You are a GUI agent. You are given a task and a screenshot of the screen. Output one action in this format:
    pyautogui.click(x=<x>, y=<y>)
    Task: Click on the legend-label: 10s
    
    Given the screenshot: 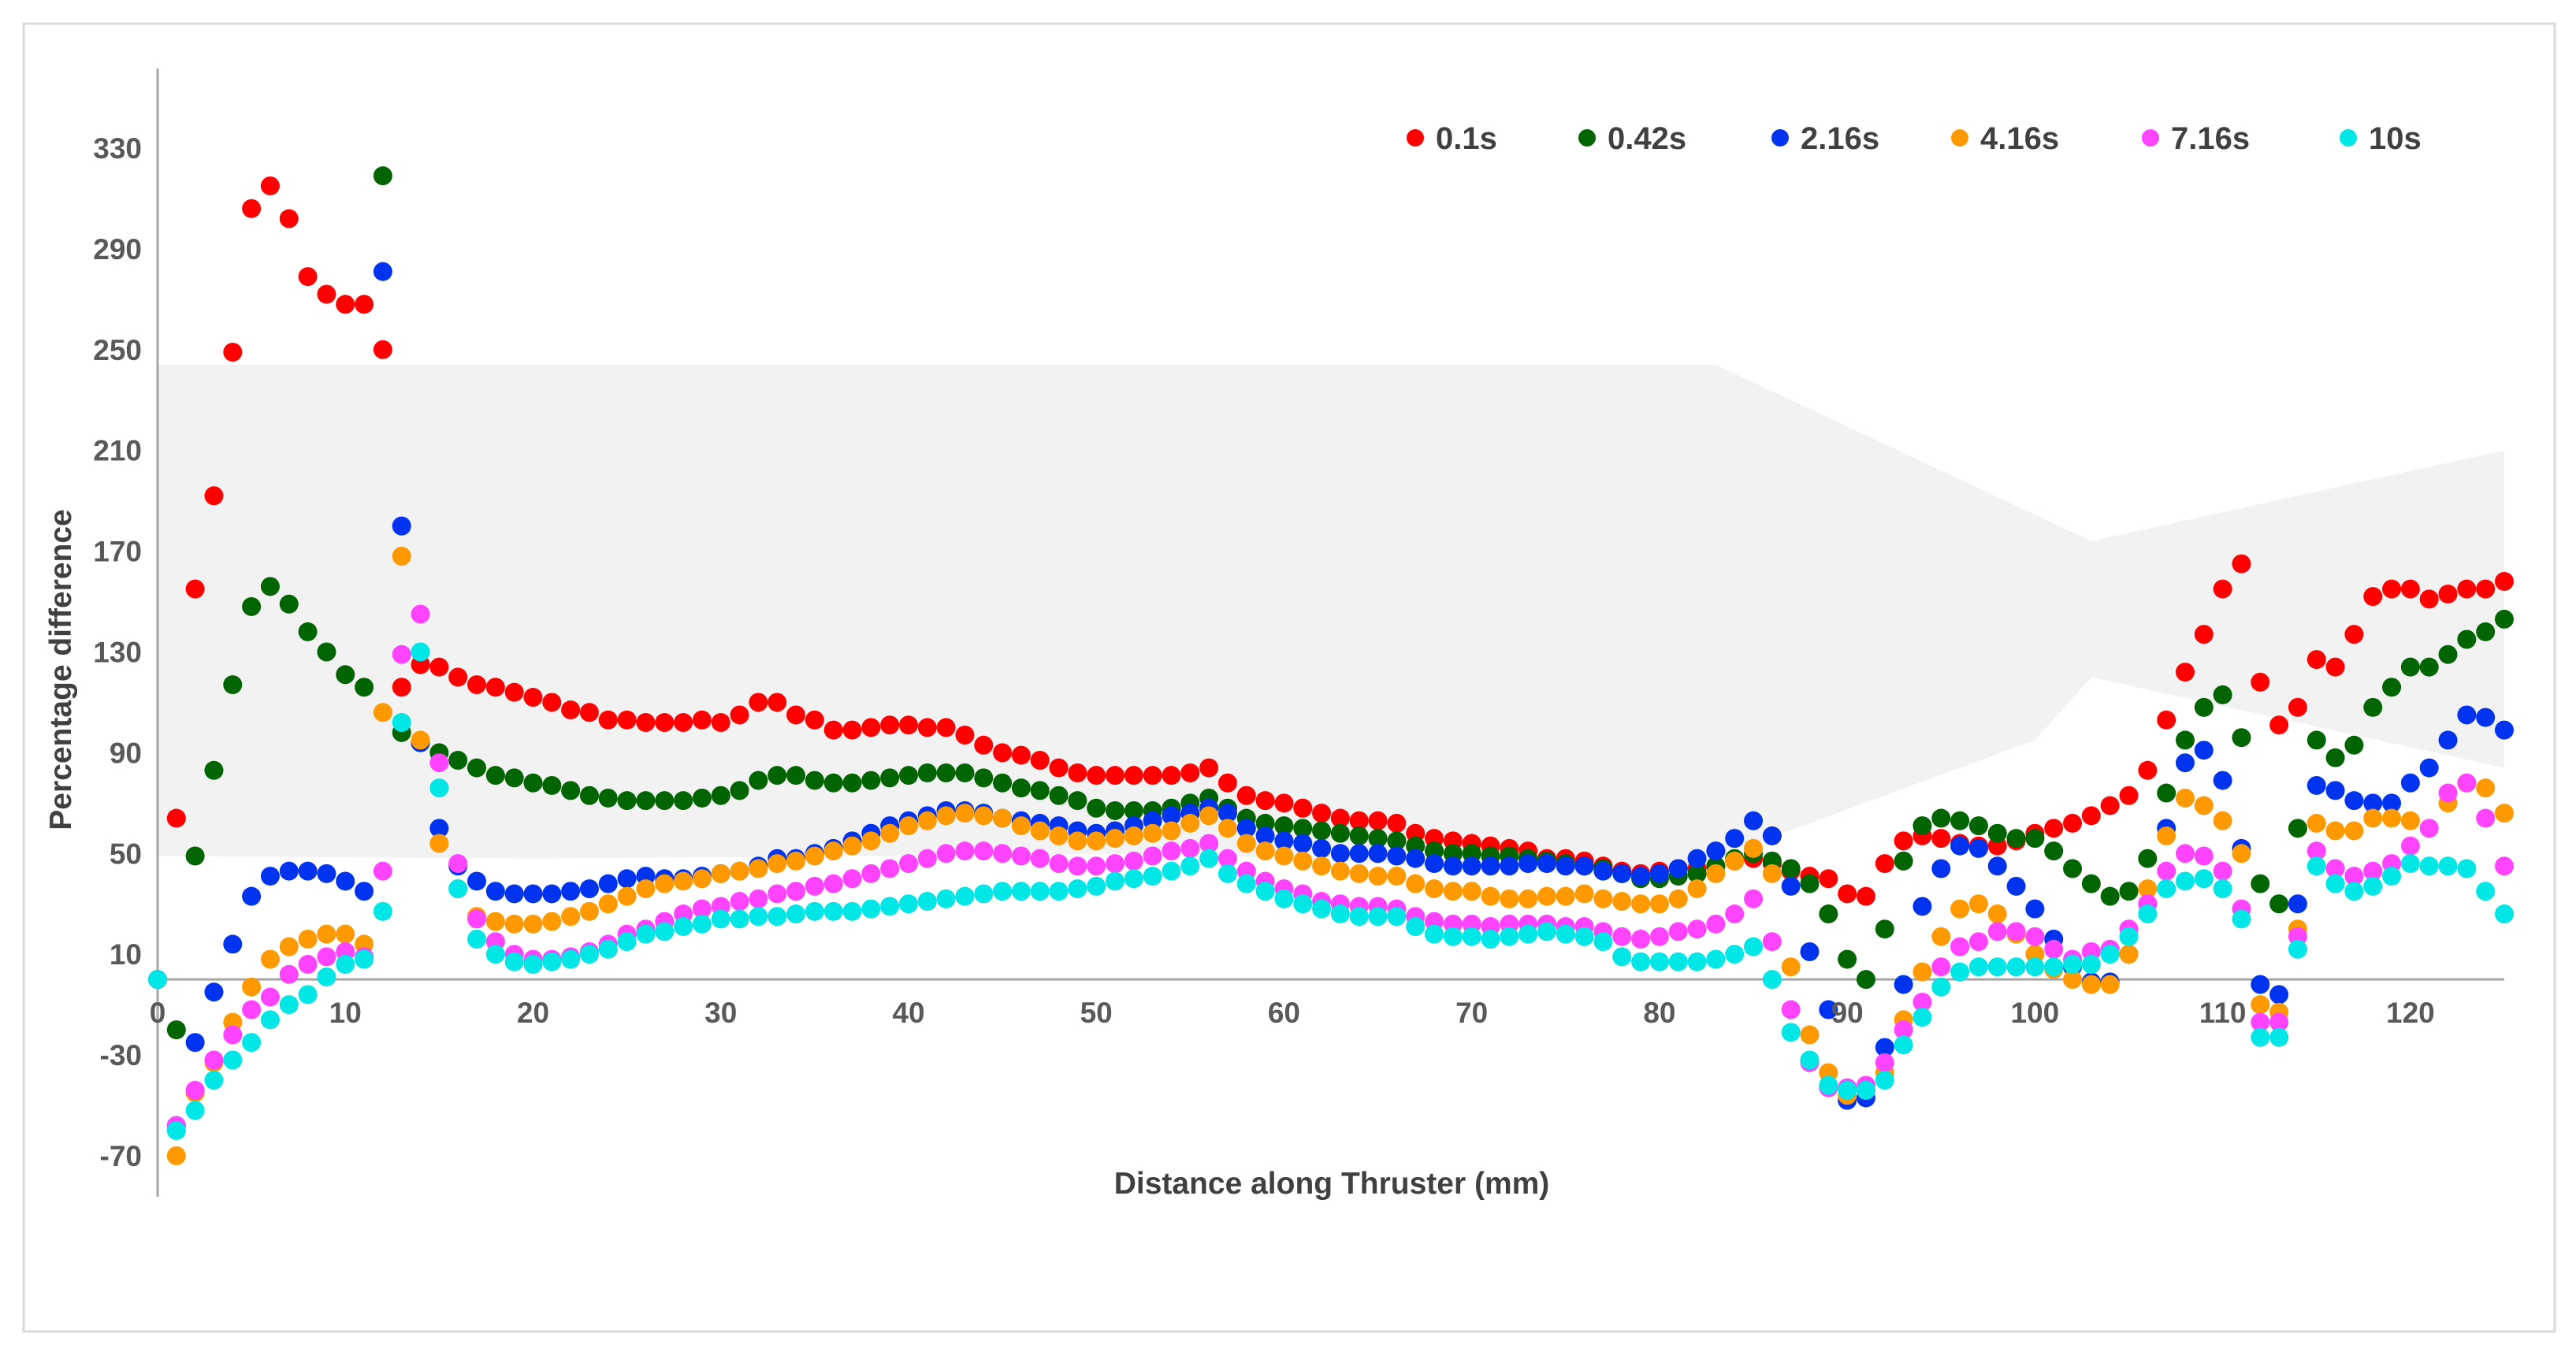 What is the action you would take?
    pyautogui.click(x=2395, y=138)
    